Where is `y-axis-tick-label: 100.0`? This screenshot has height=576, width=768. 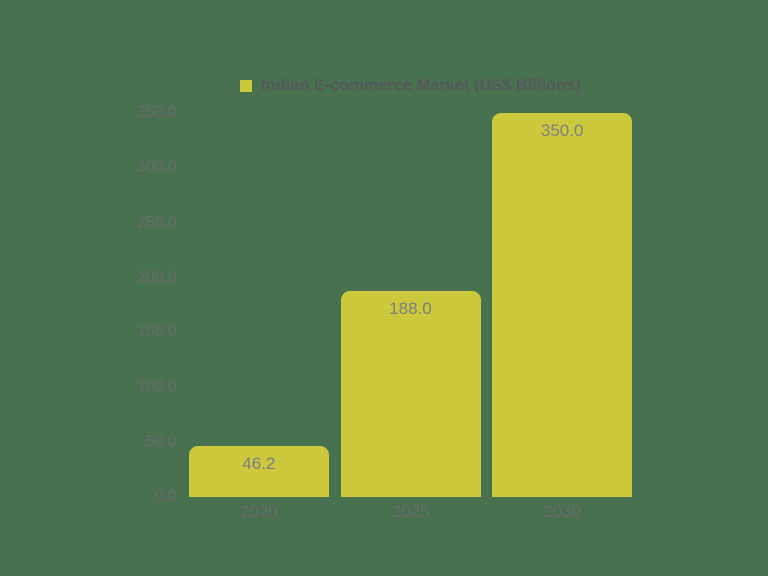
y-axis-tick-label: 100.0 is located at coordinates (156, 387).